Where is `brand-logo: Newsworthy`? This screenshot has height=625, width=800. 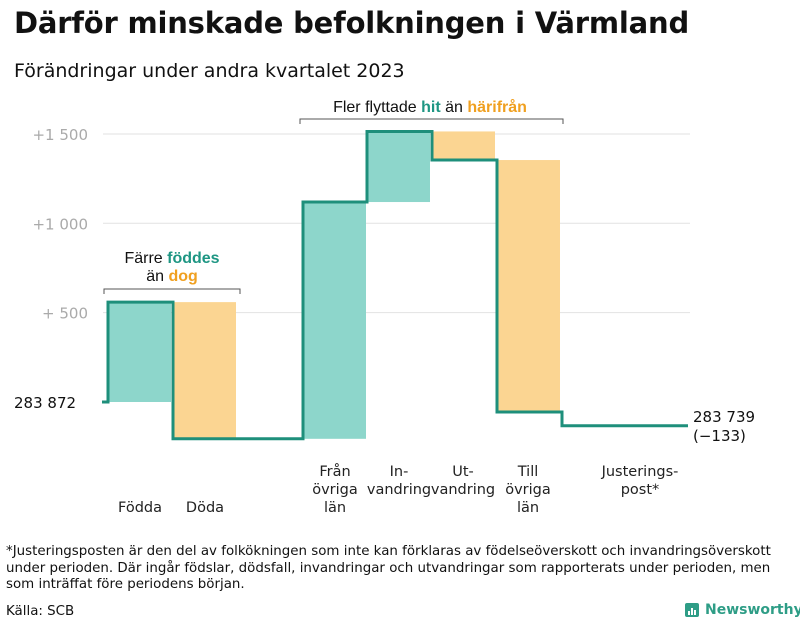
brand-logo: Newsworthy is located at coordinates (742, 610).